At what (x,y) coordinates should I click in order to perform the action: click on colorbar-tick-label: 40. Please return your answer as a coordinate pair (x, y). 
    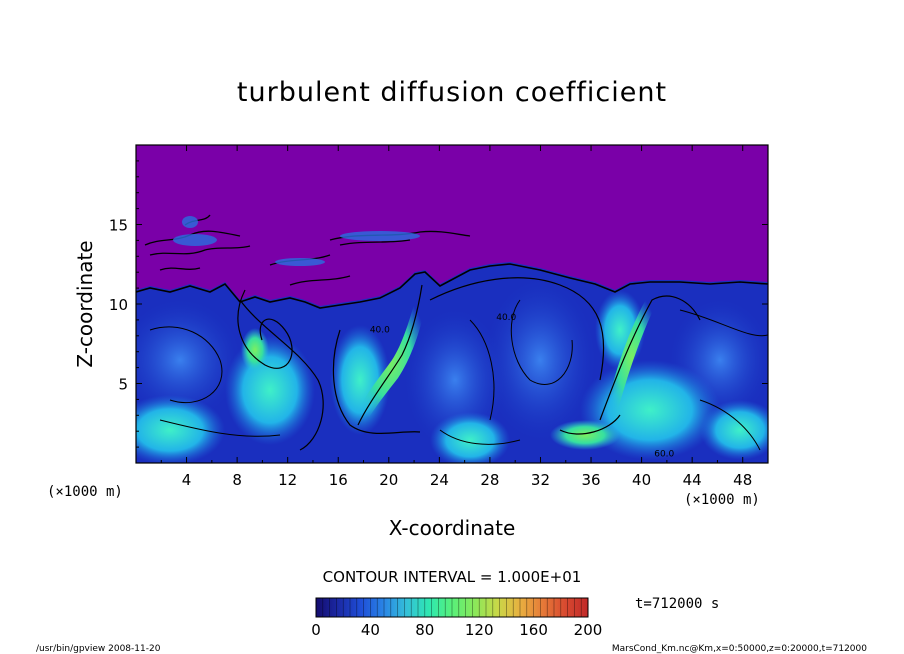
    Looking at the image, I should click on (370, 630).